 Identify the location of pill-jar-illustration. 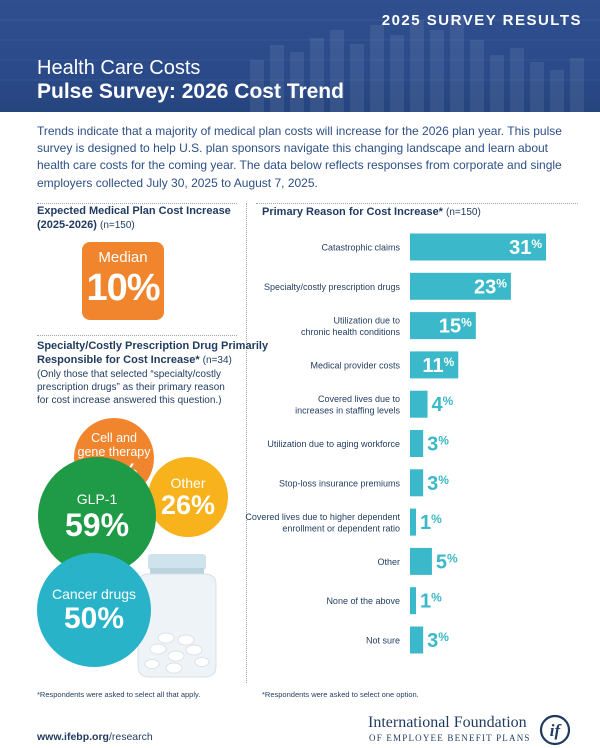
(177, 616).